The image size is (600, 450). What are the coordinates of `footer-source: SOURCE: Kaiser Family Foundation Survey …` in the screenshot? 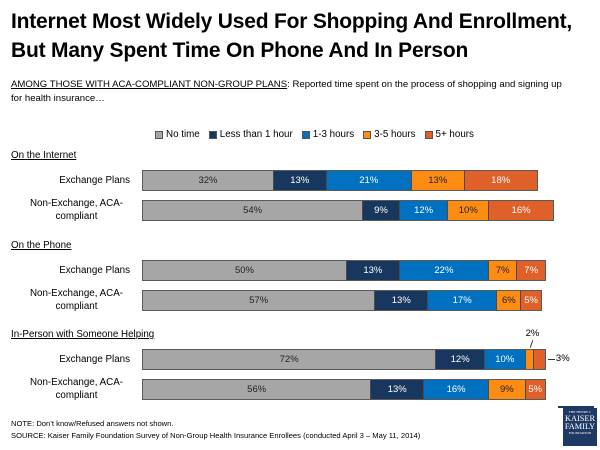 It's located at (216, 435).